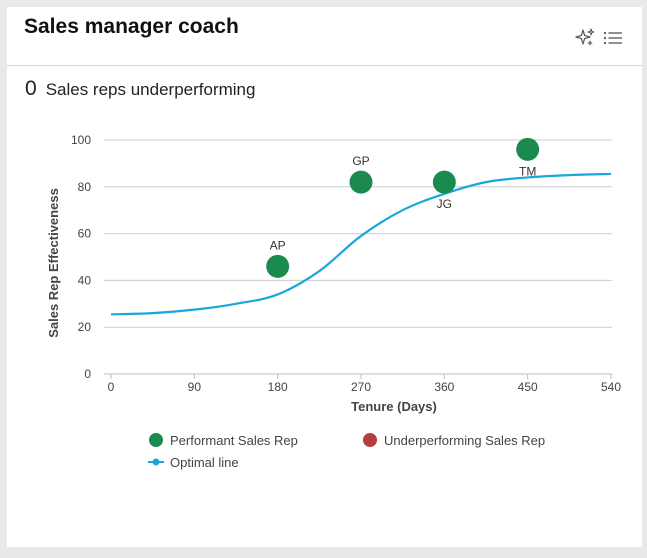 The width and height of the screenshot is (647, 558). Describe the element at coordinates (444, 387) in the screenshot. I see `x-tick-label: 360` at that location.